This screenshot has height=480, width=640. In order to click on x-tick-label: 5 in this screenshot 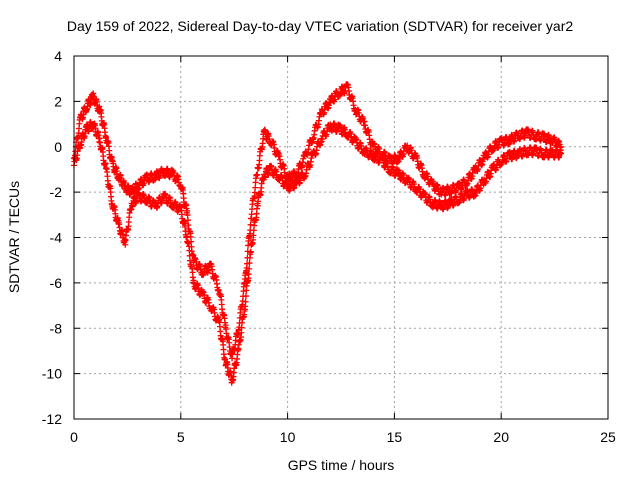, I will do `click(181, 437)`.